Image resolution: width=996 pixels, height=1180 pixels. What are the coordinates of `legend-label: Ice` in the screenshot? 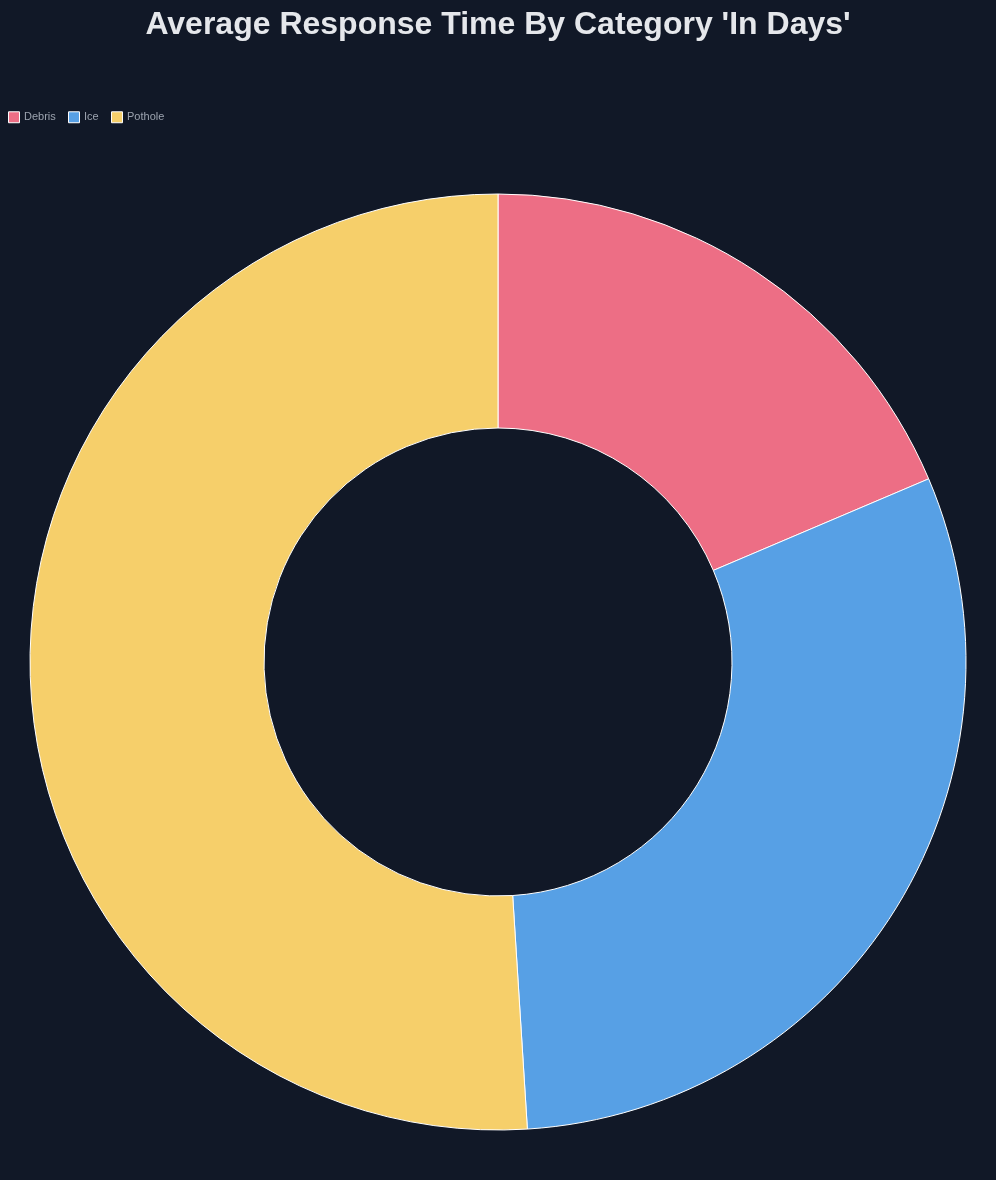 It's located at (91, 116).